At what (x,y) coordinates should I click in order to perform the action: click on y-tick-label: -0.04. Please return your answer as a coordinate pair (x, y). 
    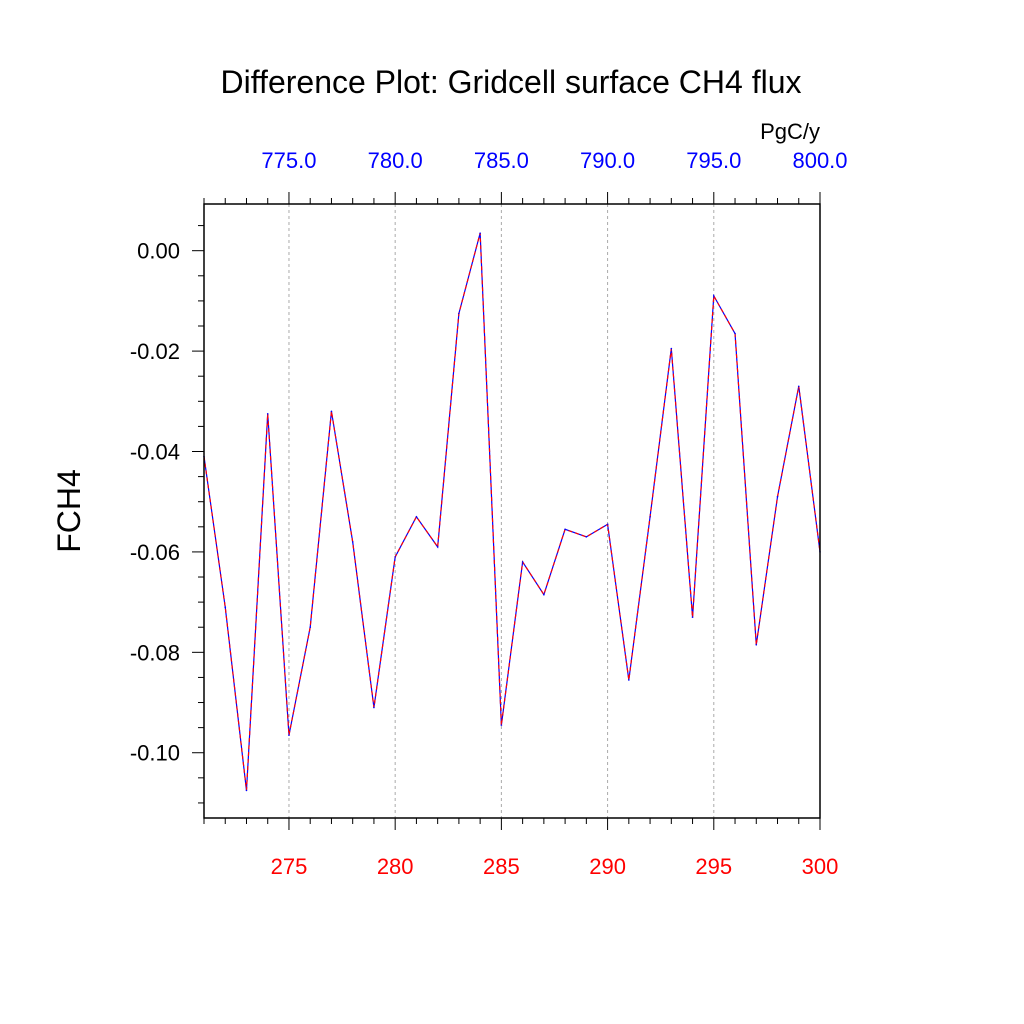
    Looking at the image, I should click on (155, 452).